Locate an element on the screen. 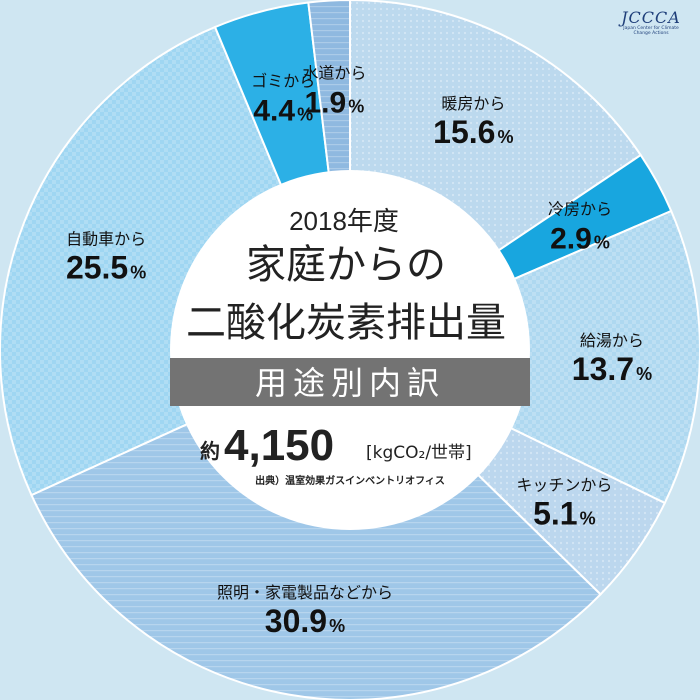 This screenshot has width=700, height=700. title-line1: 家庭からの is located at coordinates (346, 265).